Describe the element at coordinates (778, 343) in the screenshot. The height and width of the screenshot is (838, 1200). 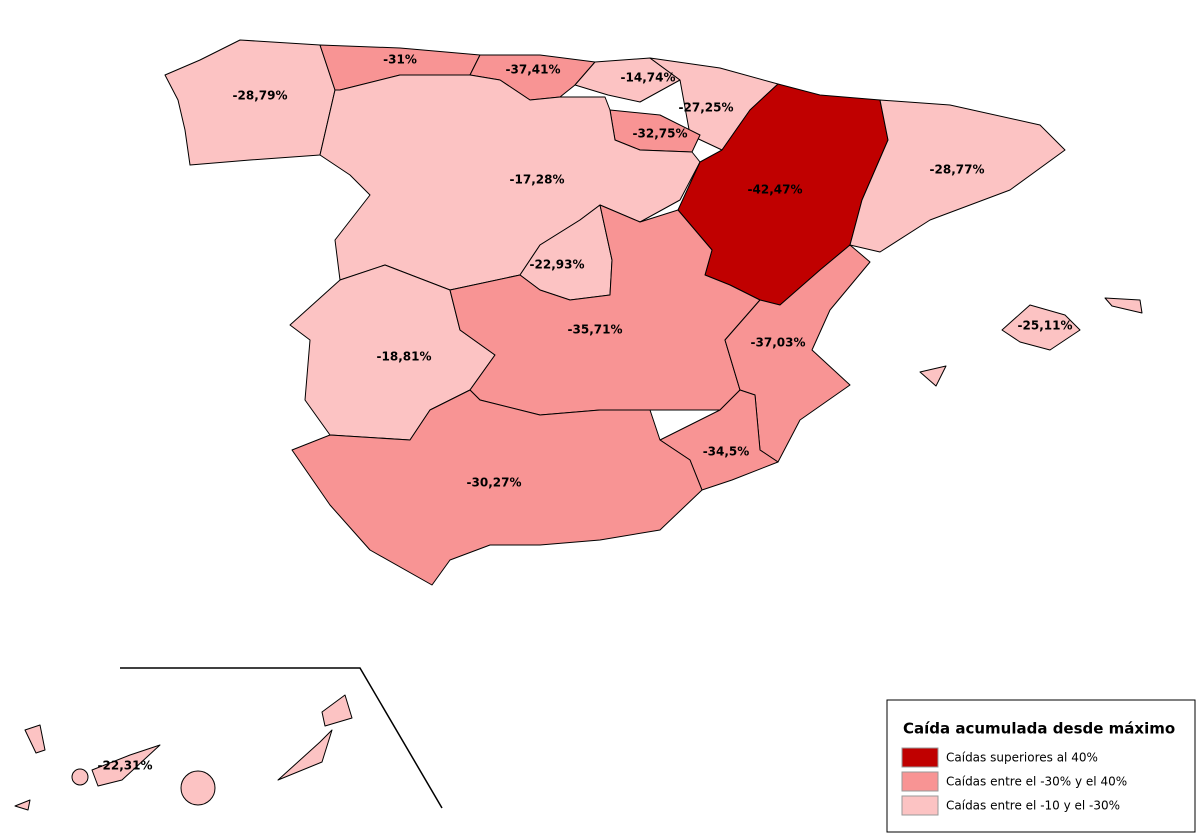
I see `region-label: -37,03%` at that location.